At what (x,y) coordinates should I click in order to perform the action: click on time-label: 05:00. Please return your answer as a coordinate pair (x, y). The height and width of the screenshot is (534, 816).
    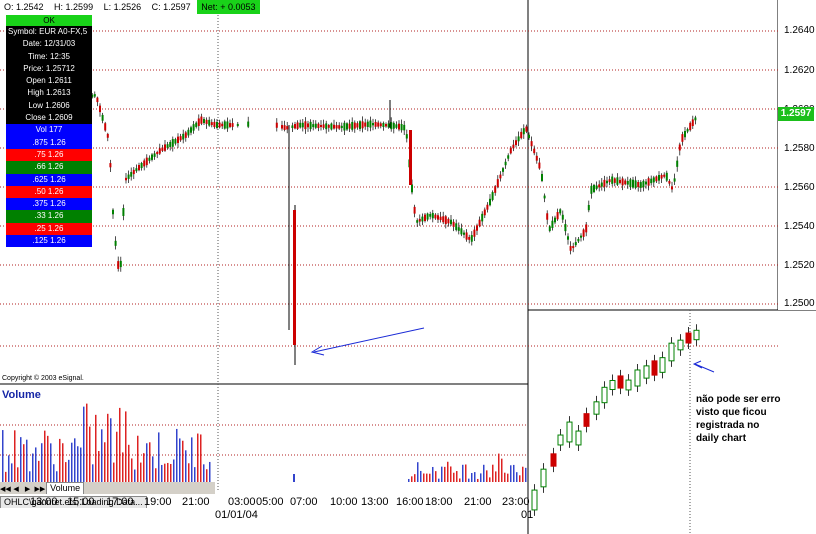
    Looking at the image, I should click on (270, 502).